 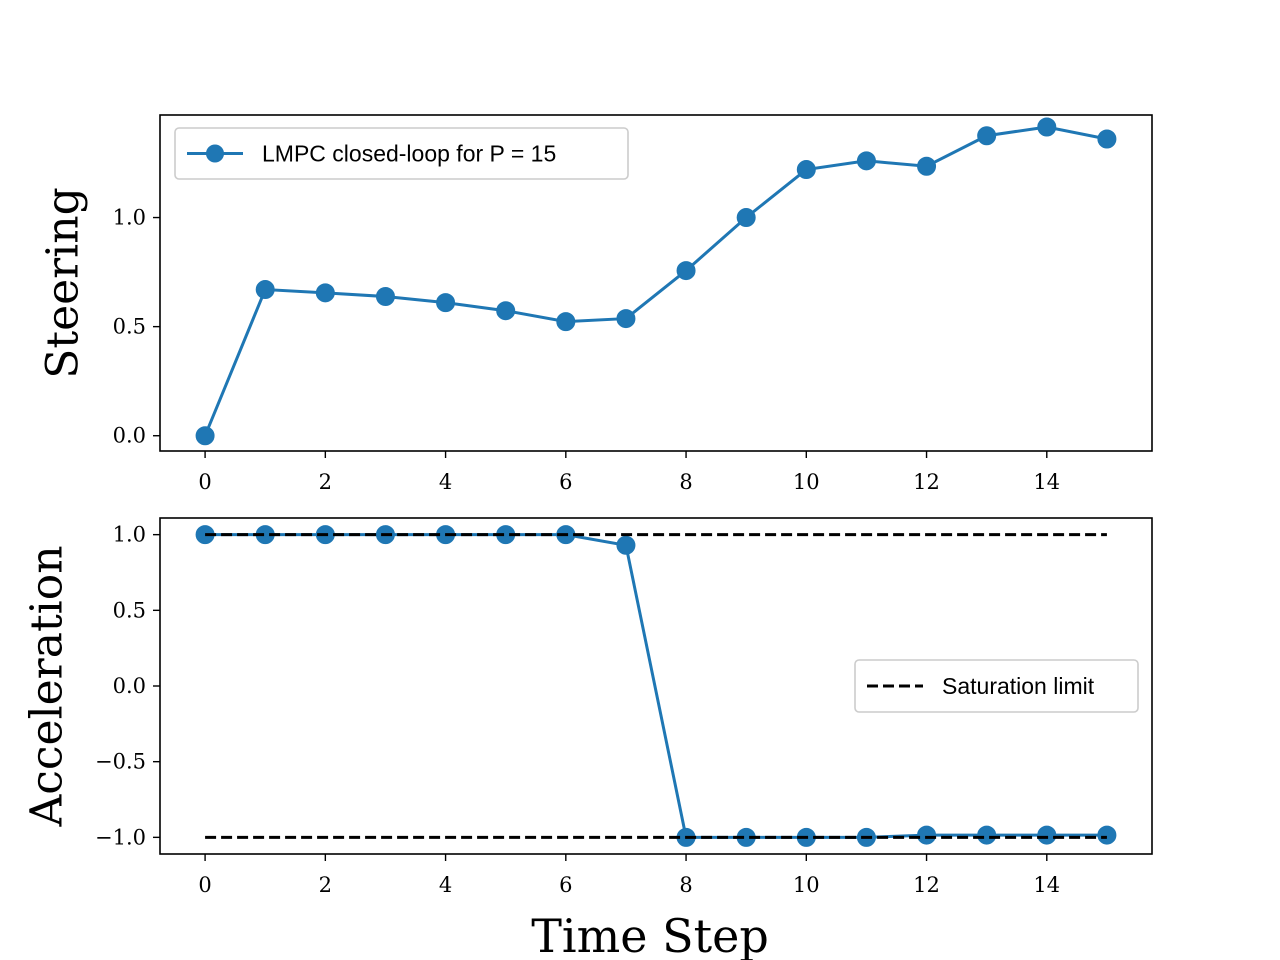 What do you see at coordinates (120, 762) in the screenshot?
I see `y-tick-label: −0.5` at bounding box center [120, 762].